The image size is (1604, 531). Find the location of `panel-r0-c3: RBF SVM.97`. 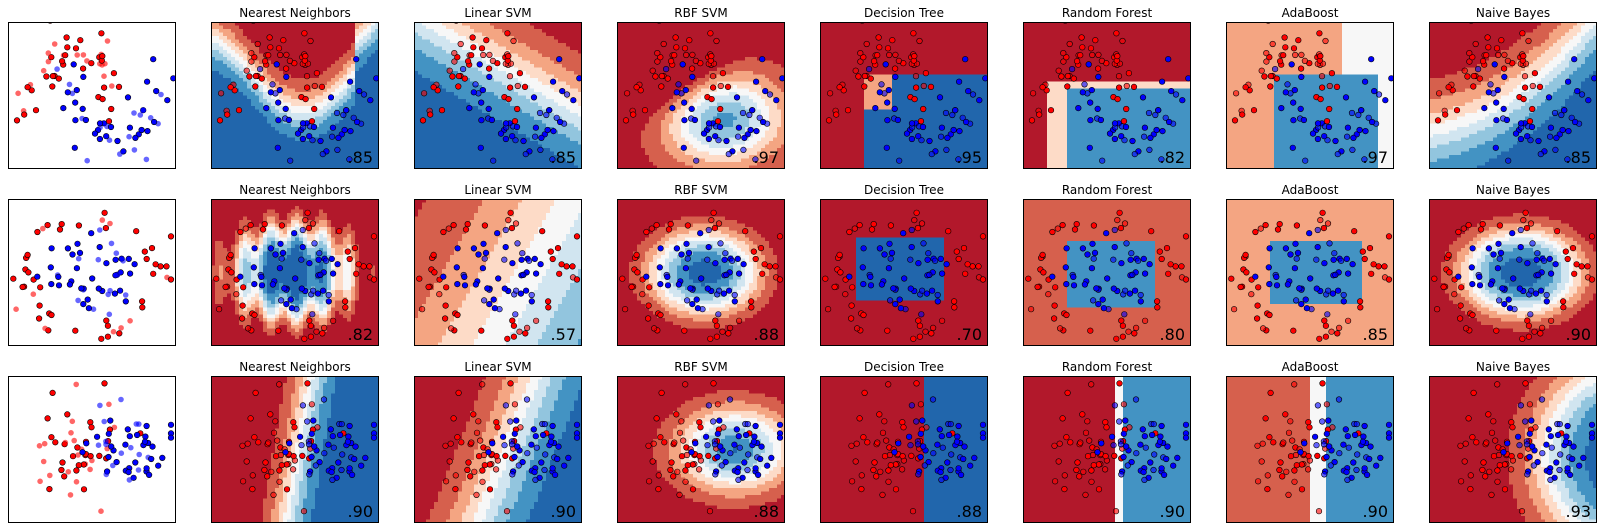

panel-r0-c3: RBF SVM.97 is located at coordinates (701, 87).